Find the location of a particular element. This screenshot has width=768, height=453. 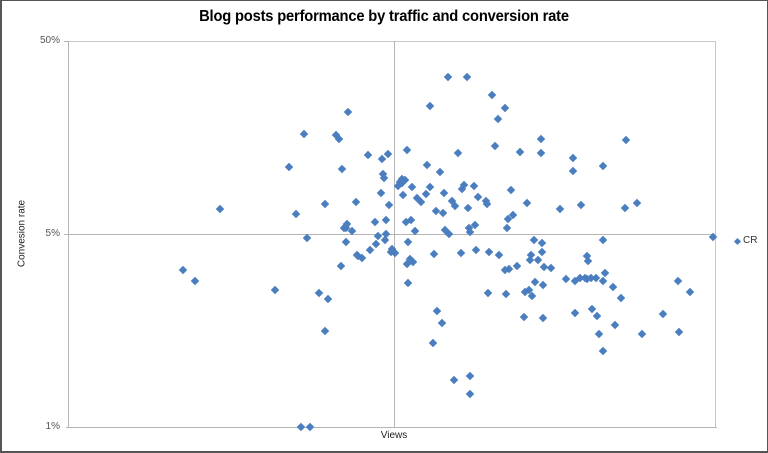

reference-line-horizontal is located at coordinates (390, 234).